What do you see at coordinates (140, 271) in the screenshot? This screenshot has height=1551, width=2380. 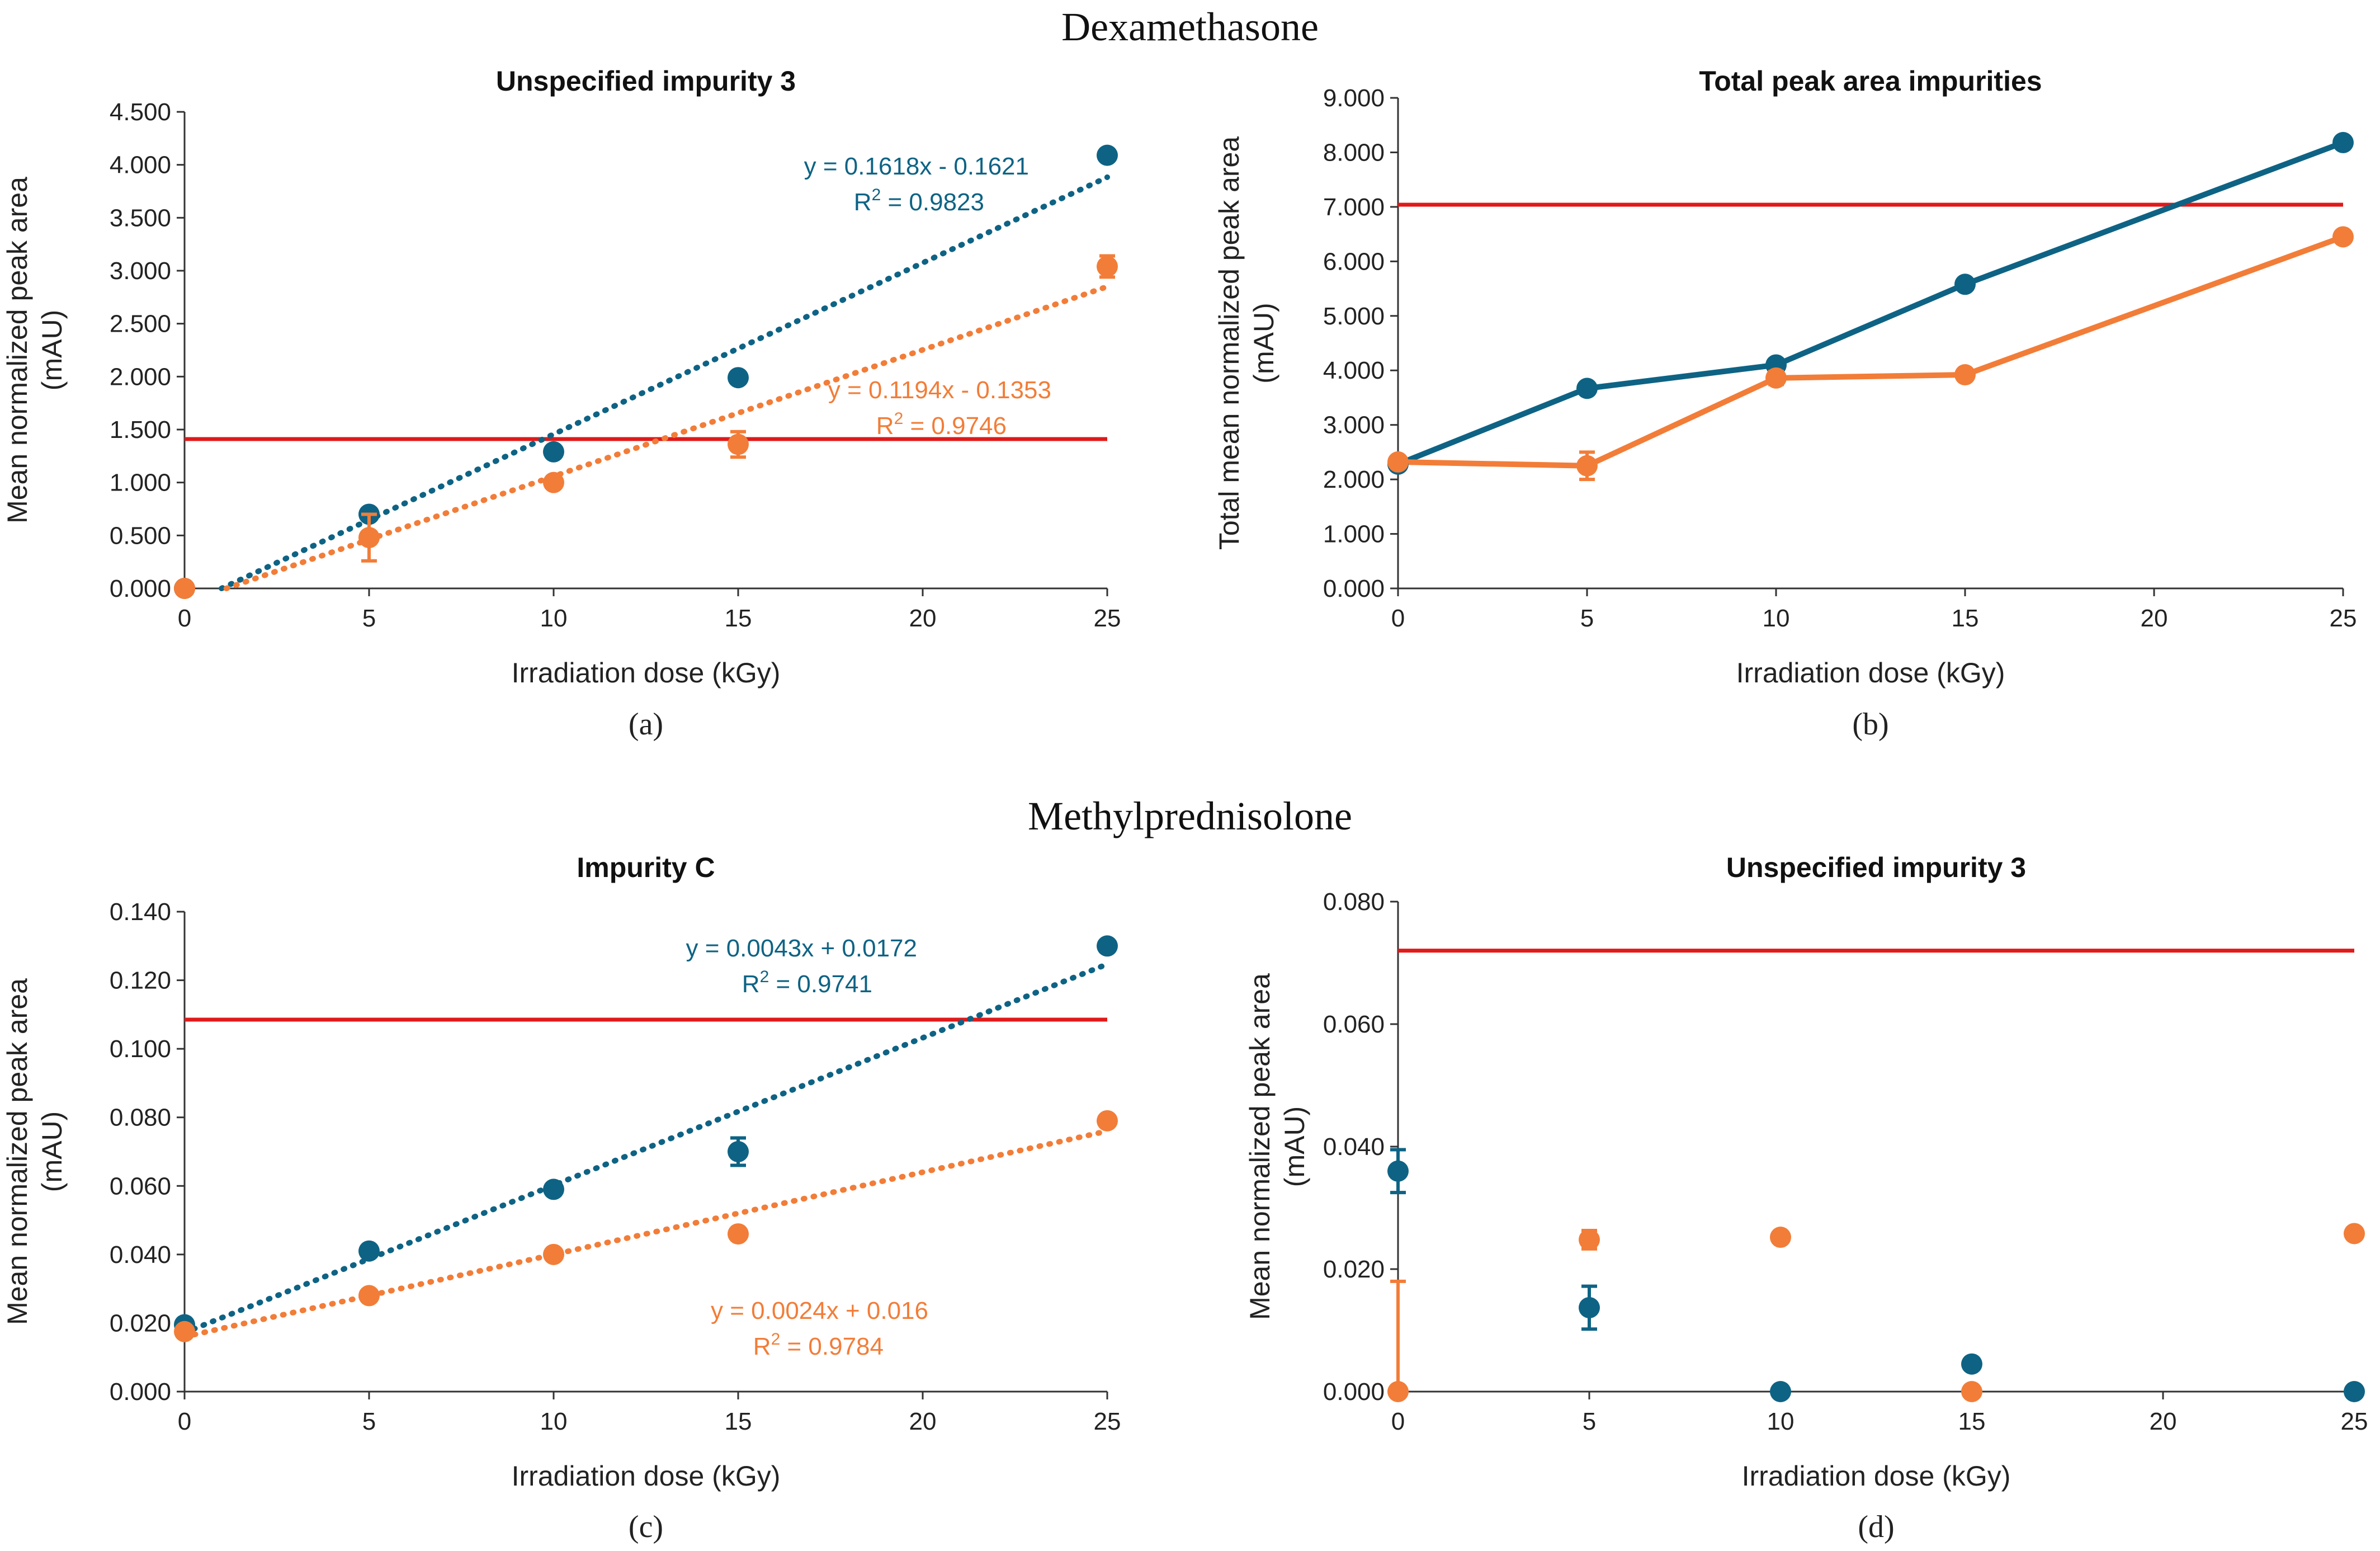 I see `y-tick-label: 3.000` at bounding box center [140, 271].